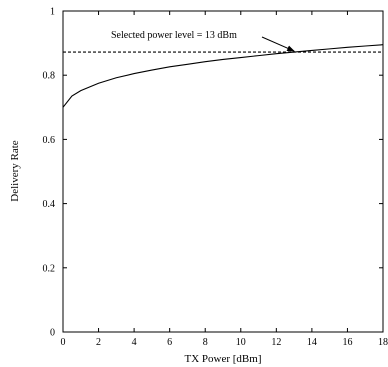 Image resolution: width=388 pixels, height=367 pixels. What do you see at coordinates (98, 342) in the screenshot?
I see `x-tick-label: 2` at bounding box center [98, 342].